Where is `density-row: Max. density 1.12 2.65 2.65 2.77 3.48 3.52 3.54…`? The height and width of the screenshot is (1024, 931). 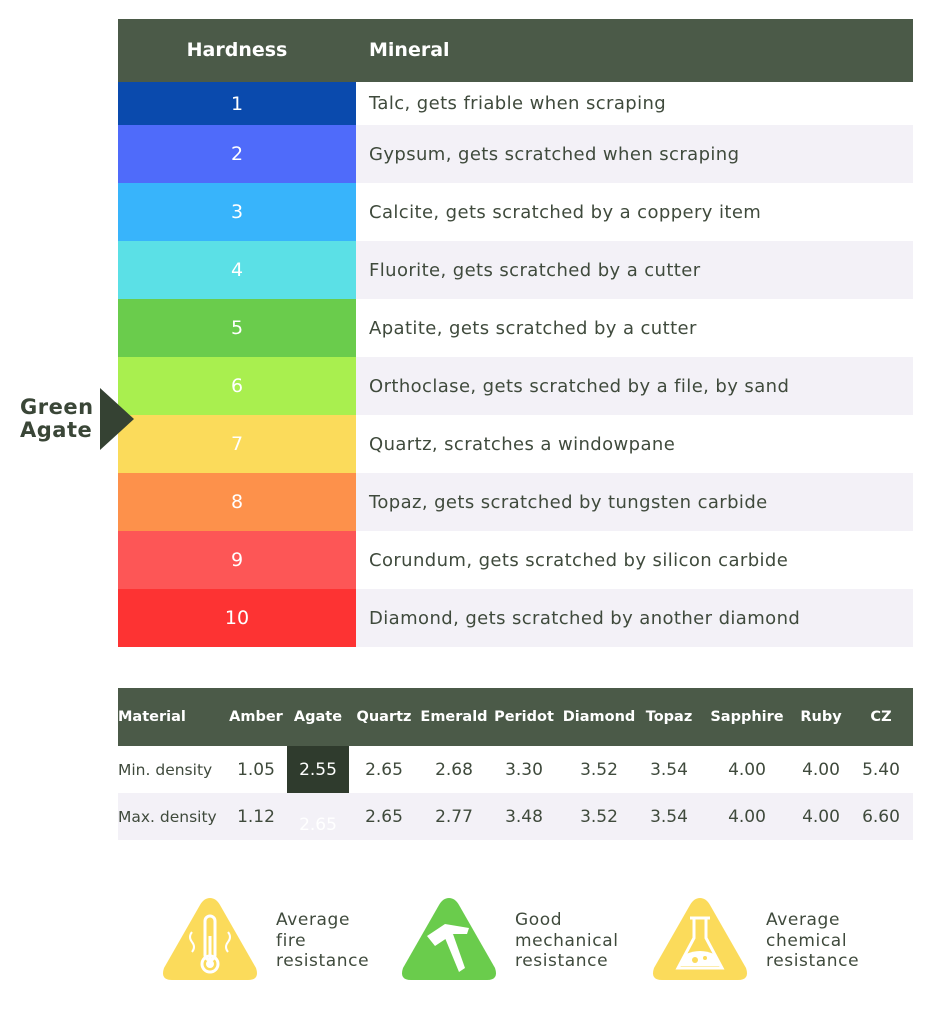 density-row: Max. density 1.12 2.65 2.65 2.77 3.48 3.52 3.54… is located at coordinates (515, 816).